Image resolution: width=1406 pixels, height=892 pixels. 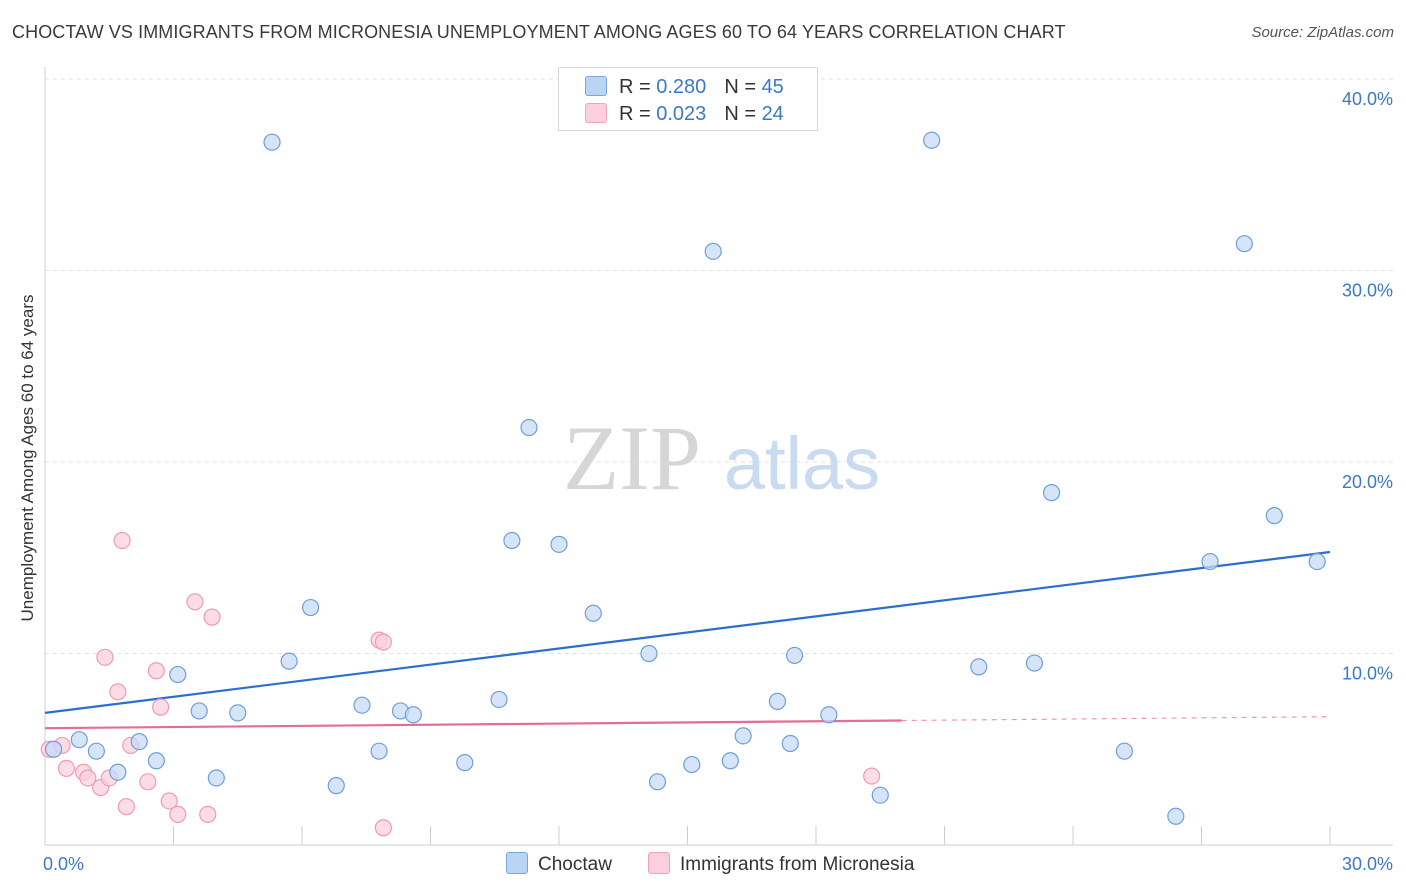 I want to click on bottom-legend-choctaw: Choctaw, so click(x=559, y=864).